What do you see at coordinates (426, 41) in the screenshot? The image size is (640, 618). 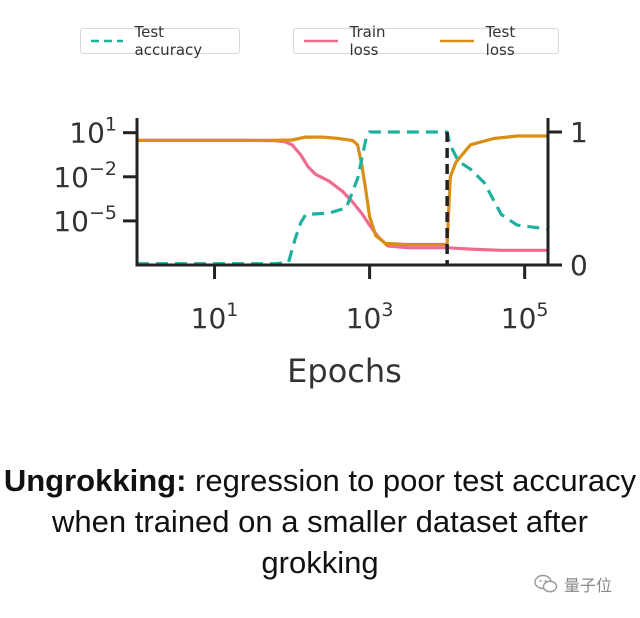 I see `legend-box-loss: Train loss Test loss` at bounding box center [426, 41].